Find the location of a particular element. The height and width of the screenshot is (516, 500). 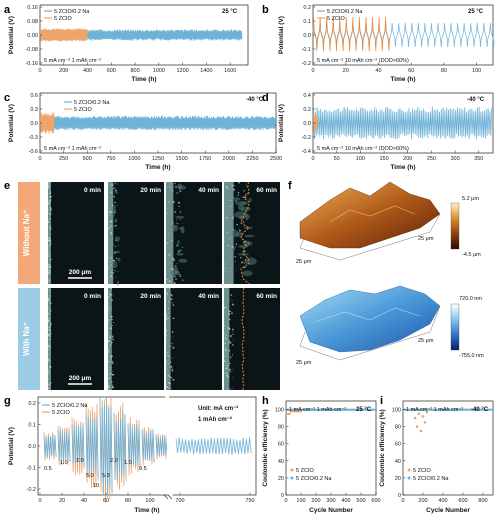

panel-letter-e: e is located at coordinates (7, 186).